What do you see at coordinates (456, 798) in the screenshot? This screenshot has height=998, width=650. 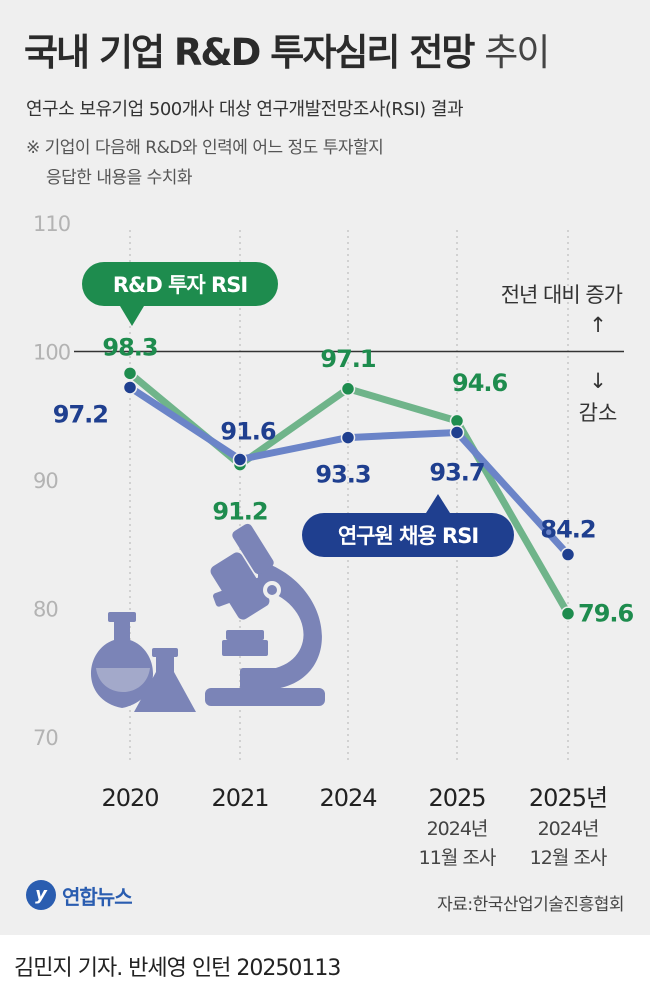 I see `x-tick-label-3: 2025` at bounding box center [456, 798].